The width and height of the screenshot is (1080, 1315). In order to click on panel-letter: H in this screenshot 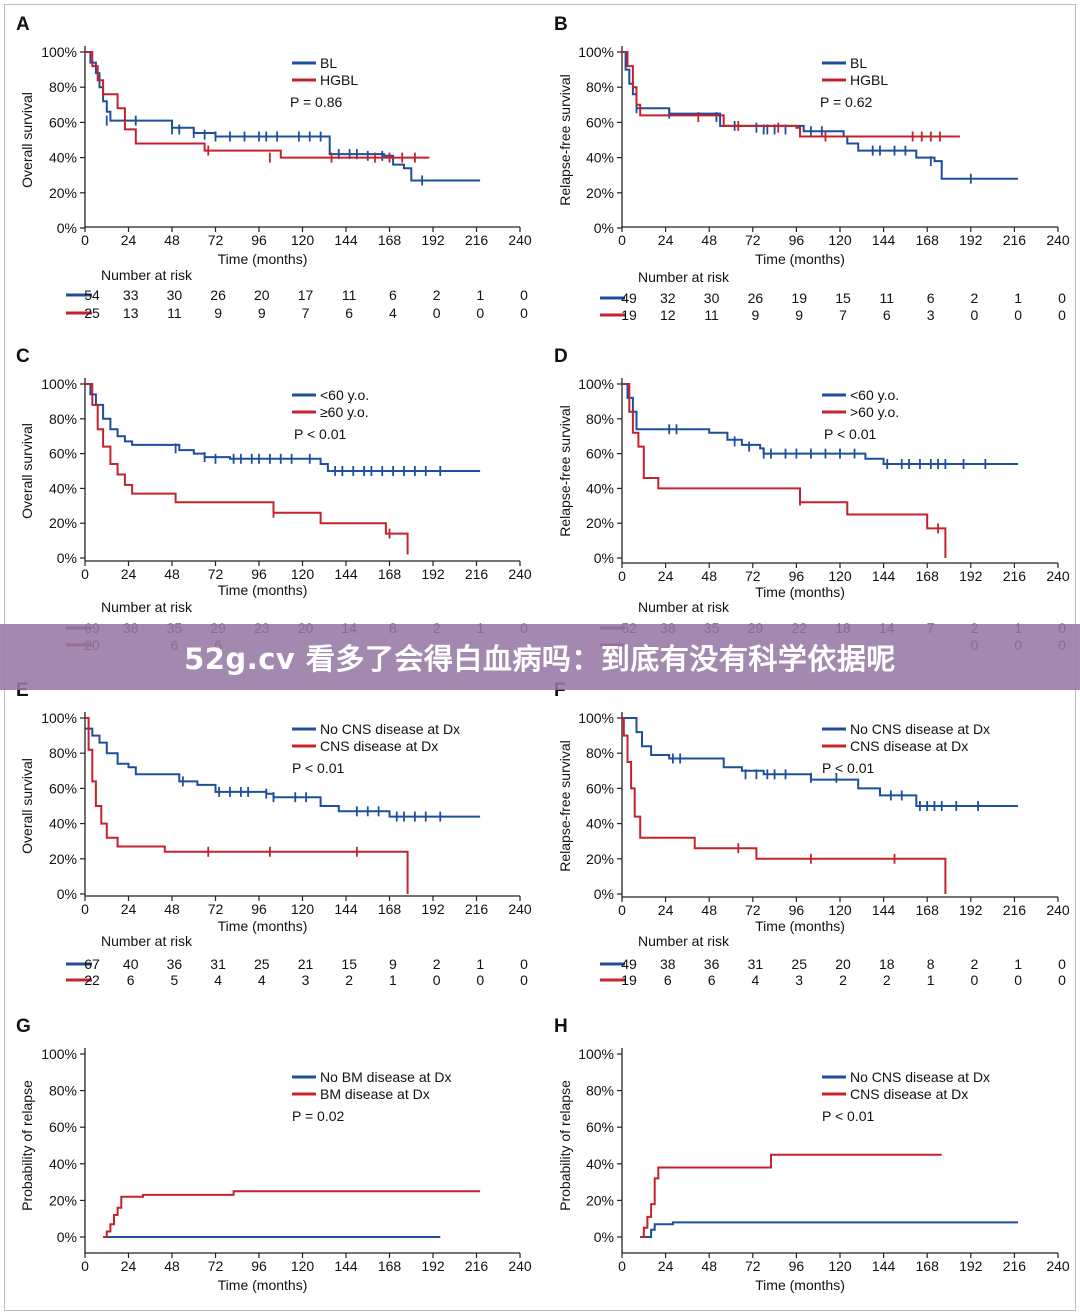, I will do `click(561, 1026)`.